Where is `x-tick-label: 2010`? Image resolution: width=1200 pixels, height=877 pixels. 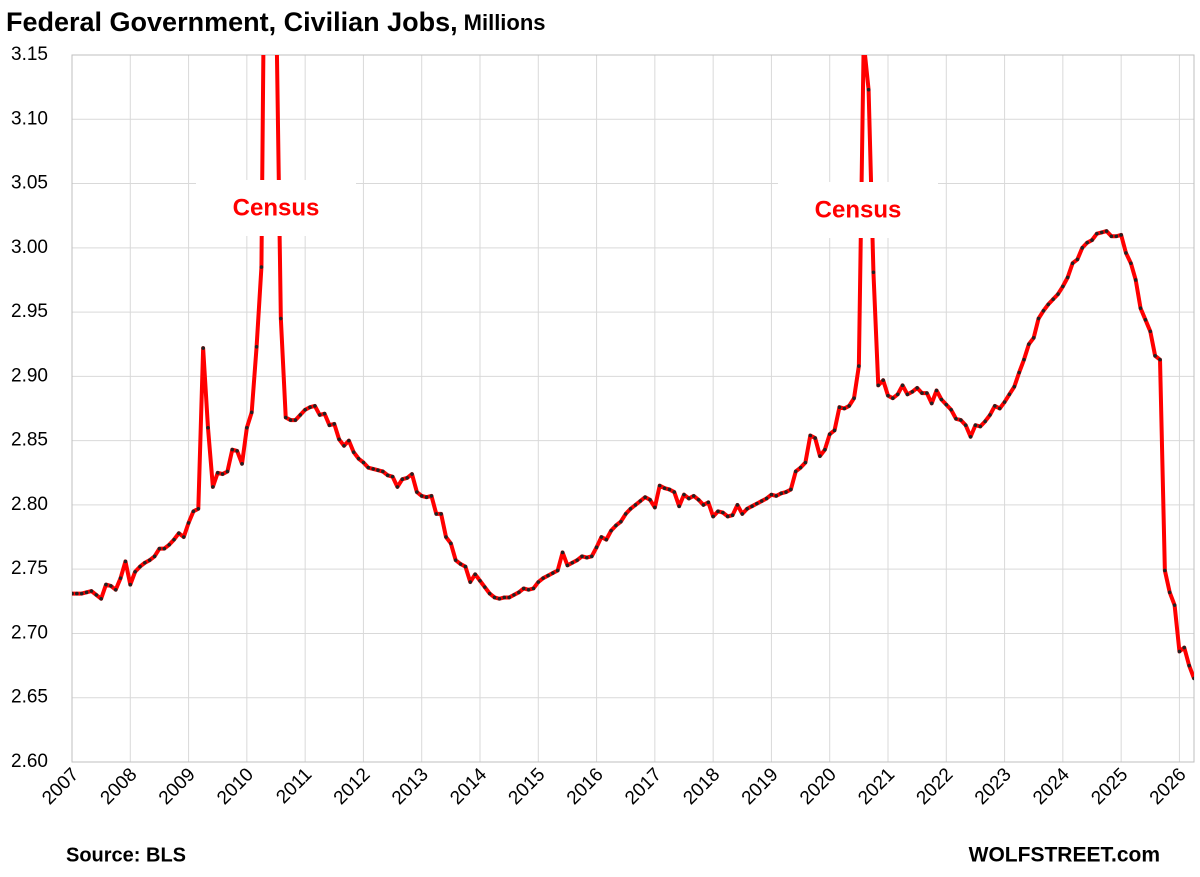
x-tick-label: 2010 is located at coordinates (235, 786).